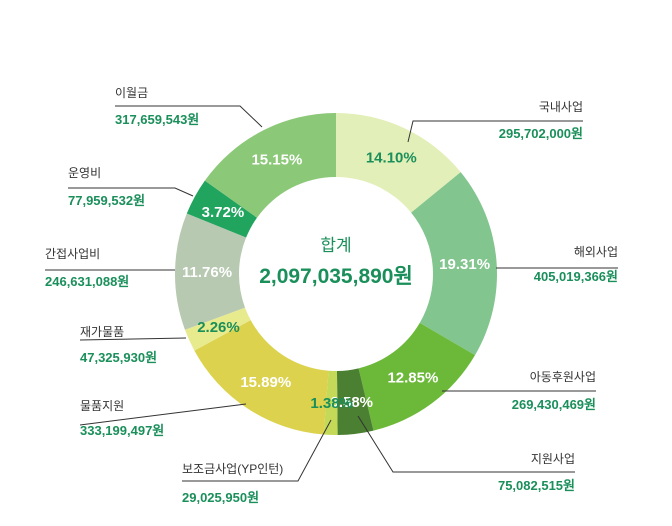  What do you see at coordinates (576, 276) in the screenshot?
I see `category-amount-1: 405,019,366원` at bounding box center [576, 276].